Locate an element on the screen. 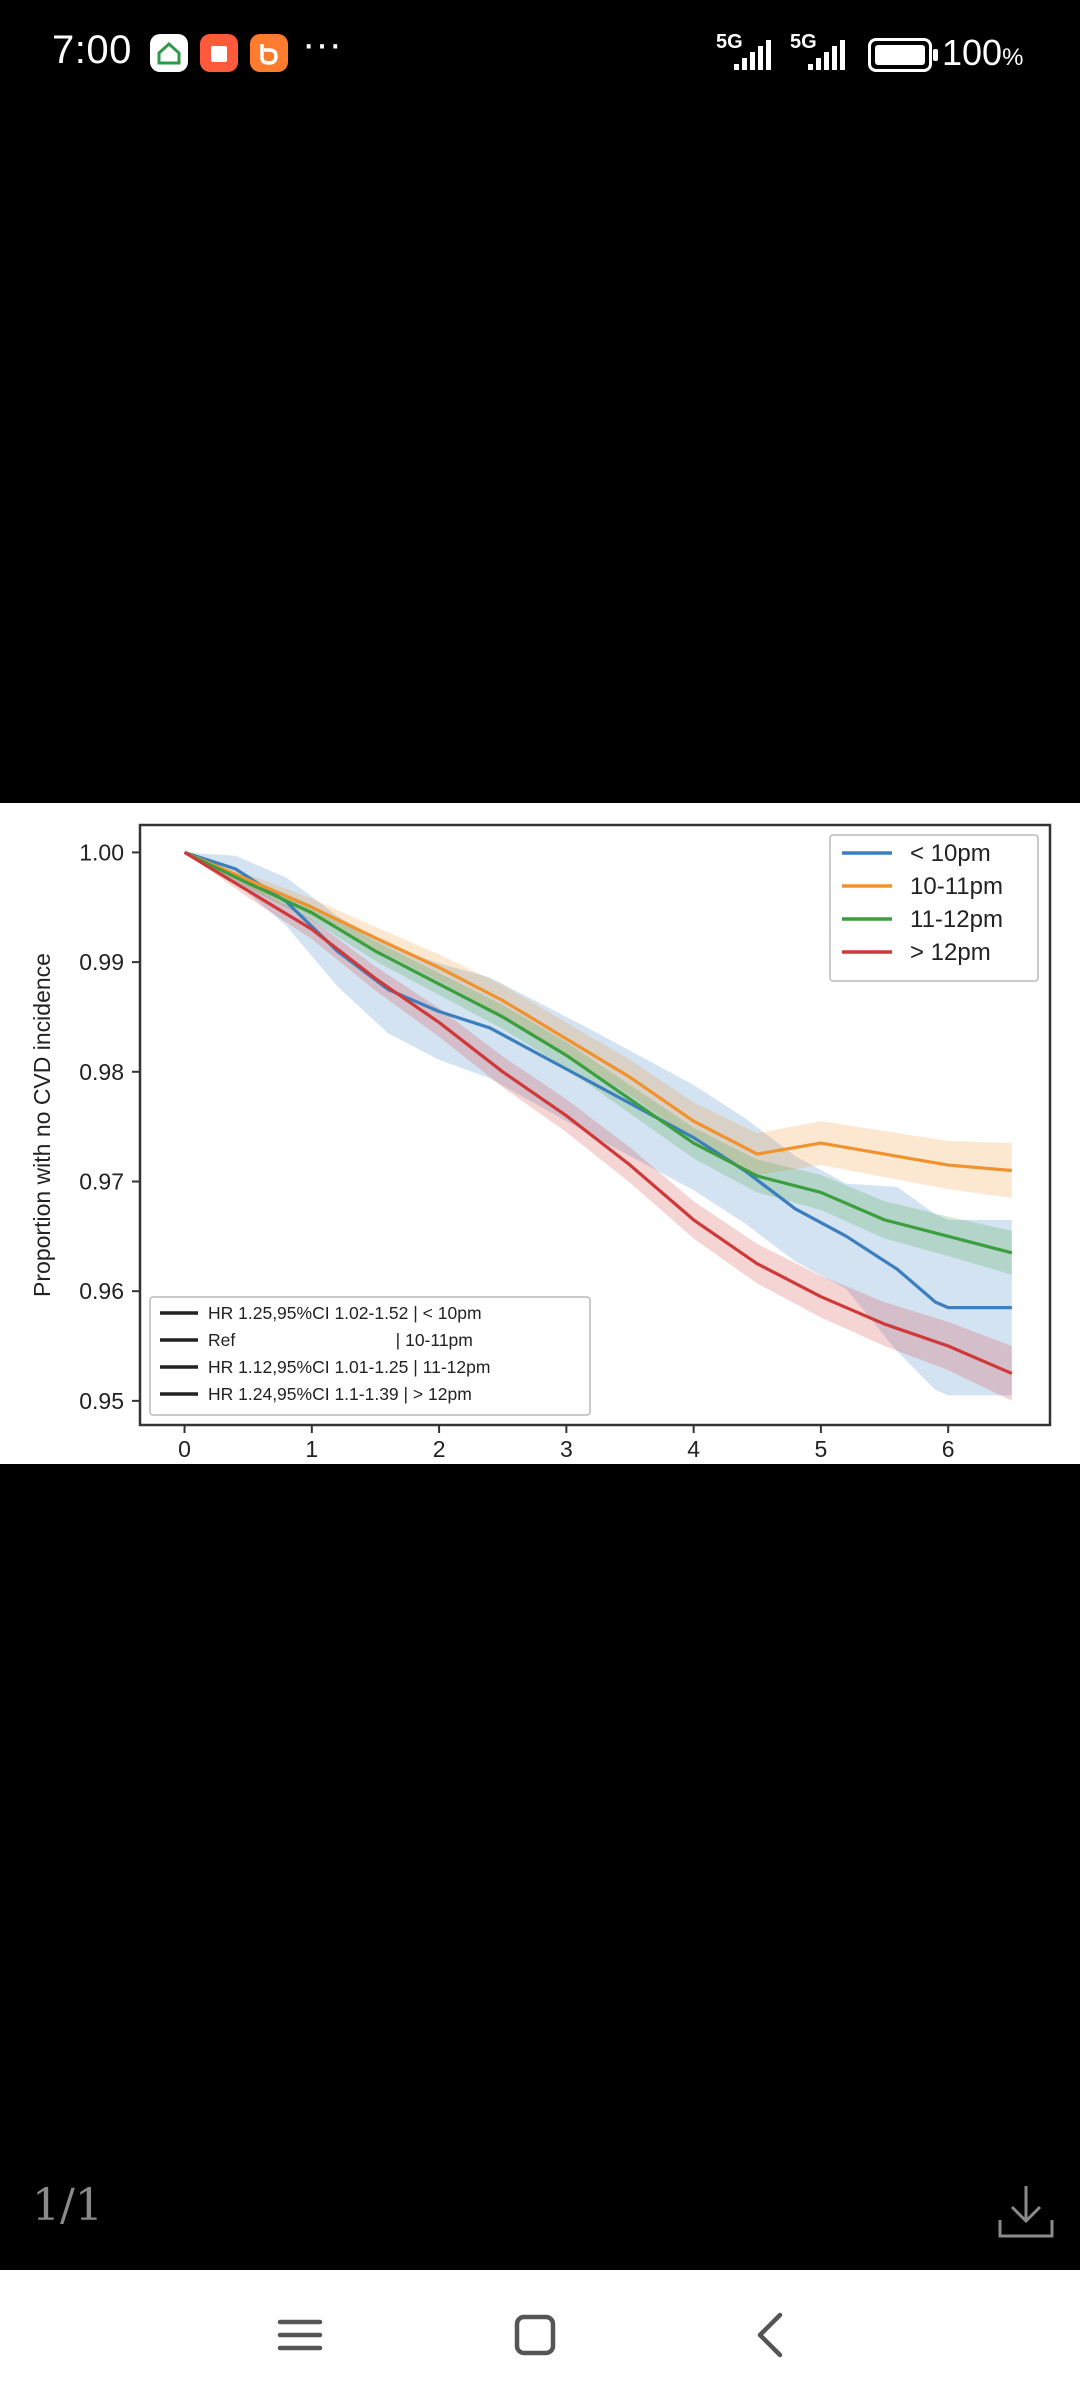 The height and width of the screenshot is (2400, 1080). x-tick-label: 3 is located at coordinates (566, 1449).